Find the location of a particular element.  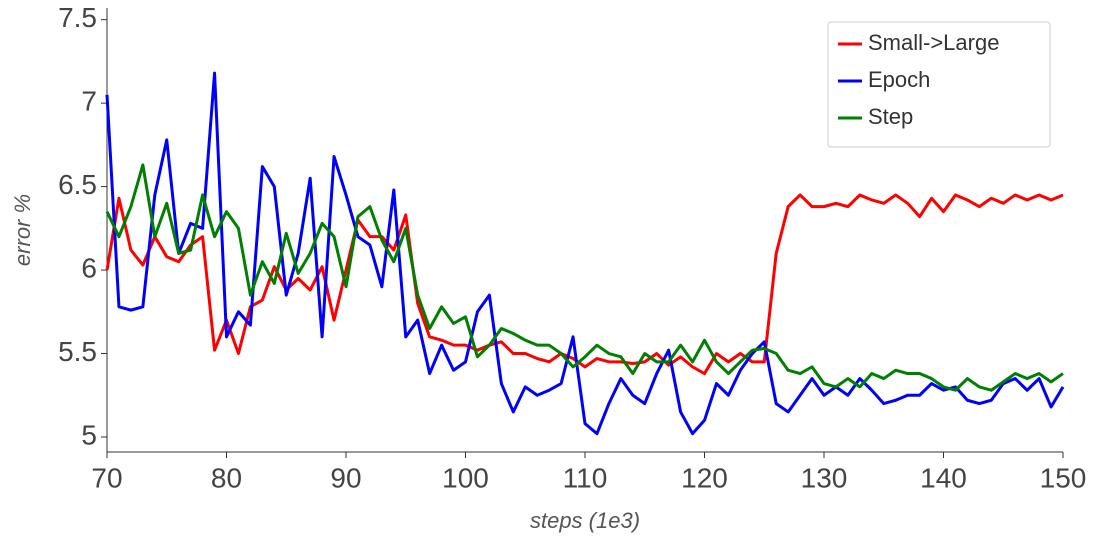

y-tick-label: 7.5 is located at coordinates (77, 17).